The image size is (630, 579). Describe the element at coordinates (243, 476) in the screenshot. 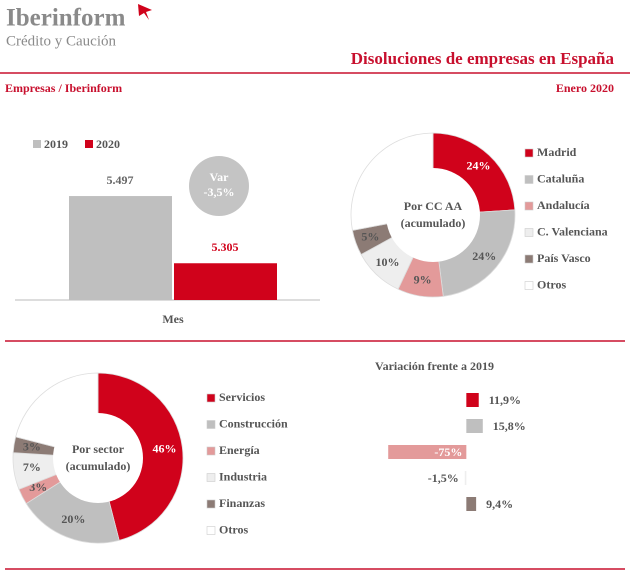

I see `legend-label: Industria` at that location.